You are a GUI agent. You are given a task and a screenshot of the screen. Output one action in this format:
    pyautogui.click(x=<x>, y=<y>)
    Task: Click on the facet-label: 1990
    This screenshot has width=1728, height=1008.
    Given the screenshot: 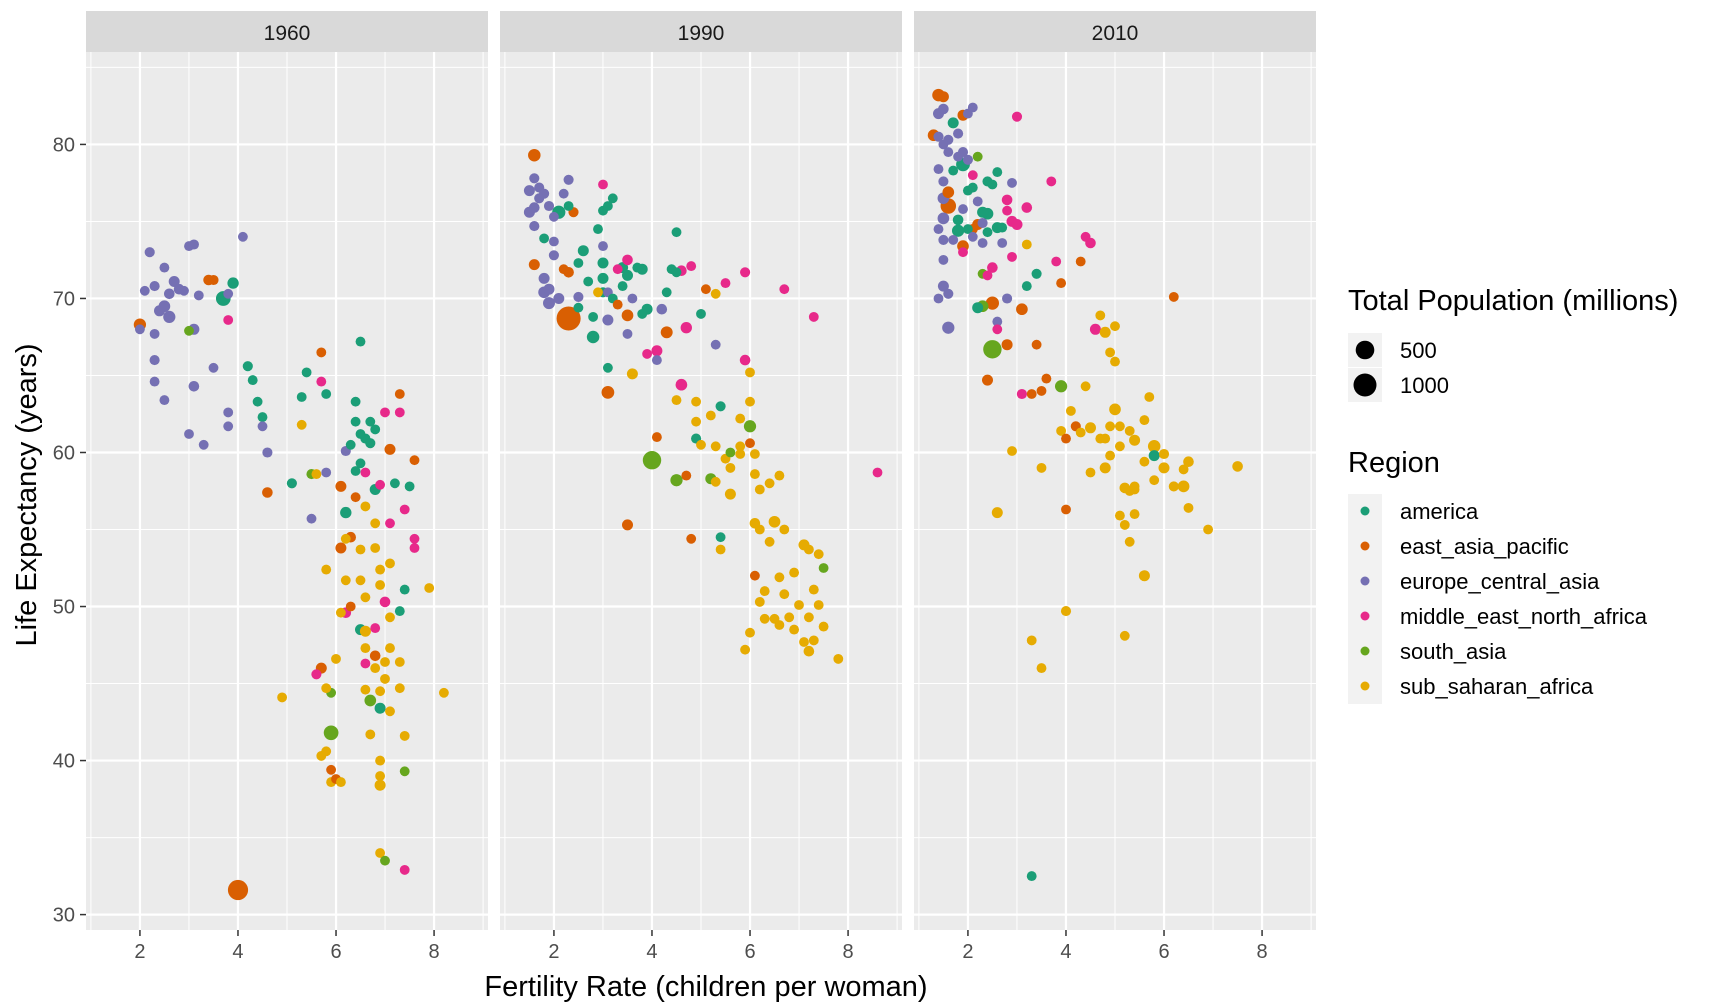 What is the action you would take?
    pyautogui.click(x=701, y=33)
    